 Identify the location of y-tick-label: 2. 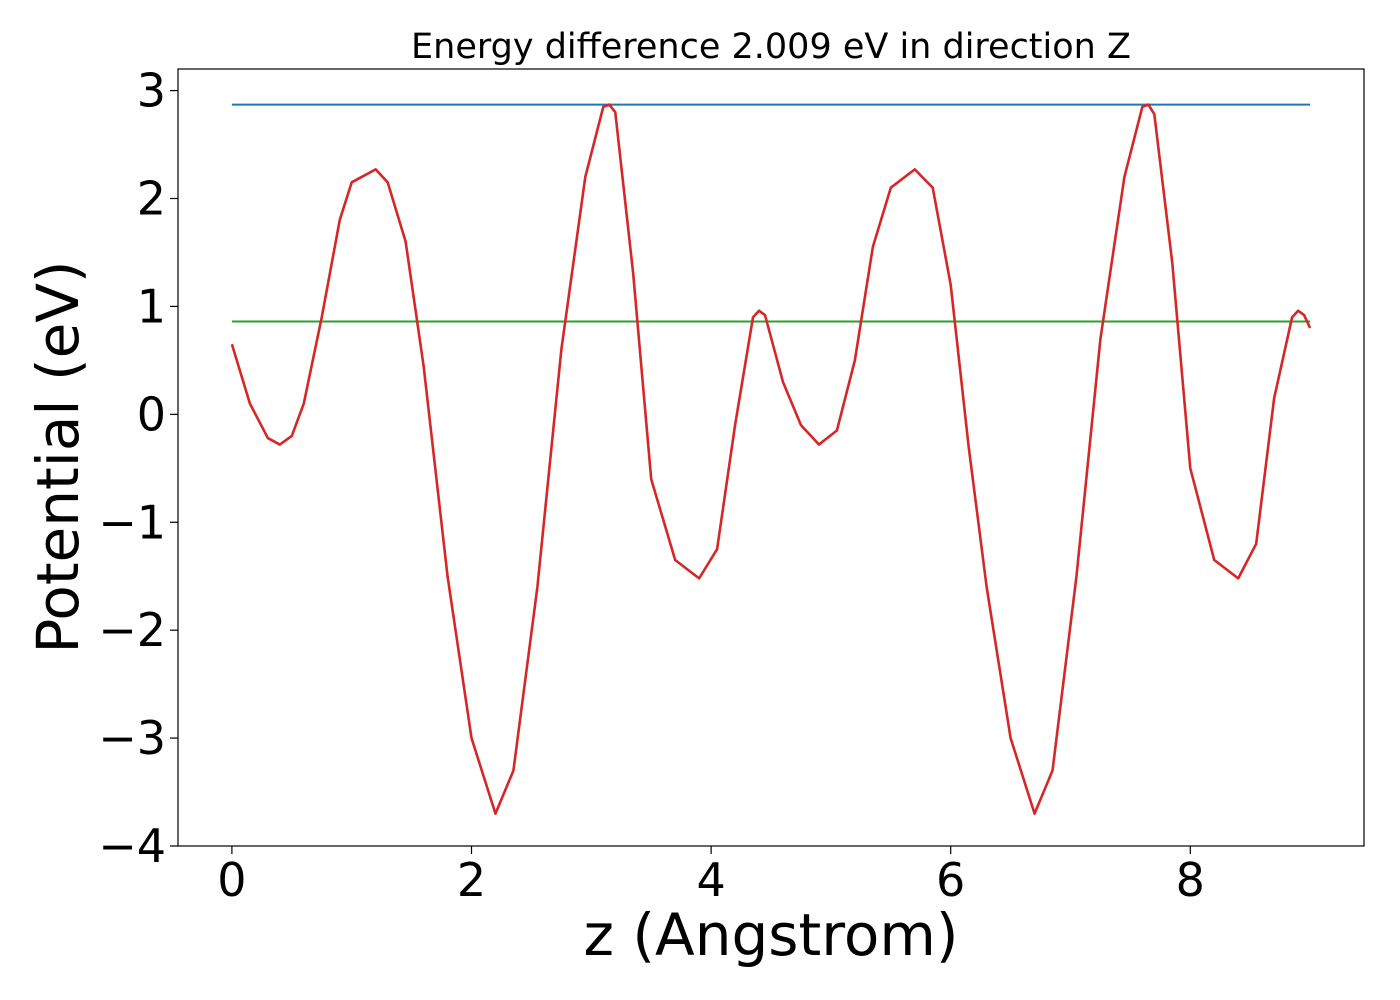
(151, 199).